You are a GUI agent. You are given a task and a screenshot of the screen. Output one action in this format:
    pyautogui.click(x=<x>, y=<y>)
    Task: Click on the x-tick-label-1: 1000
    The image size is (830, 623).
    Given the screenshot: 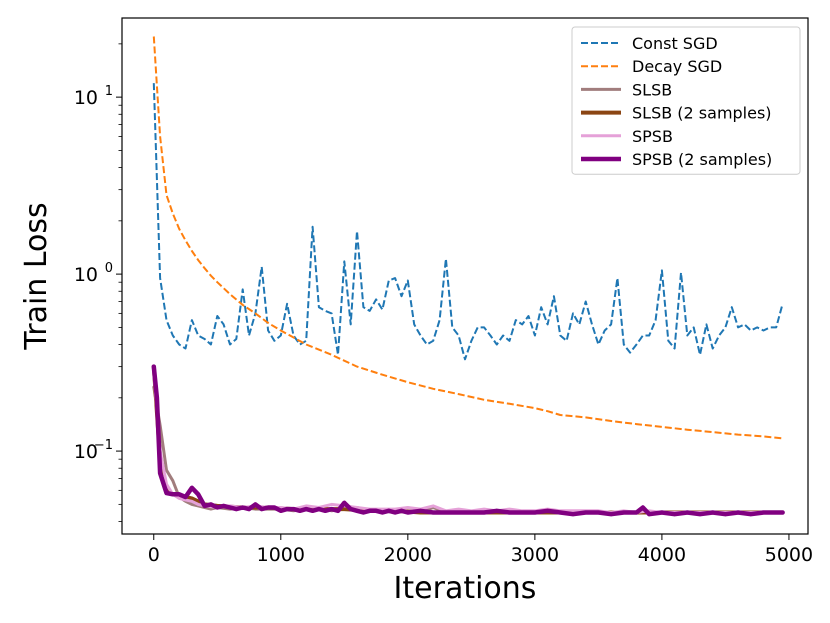 What is the action you would take?
    pyautogui.click(x=281, y=555)
    